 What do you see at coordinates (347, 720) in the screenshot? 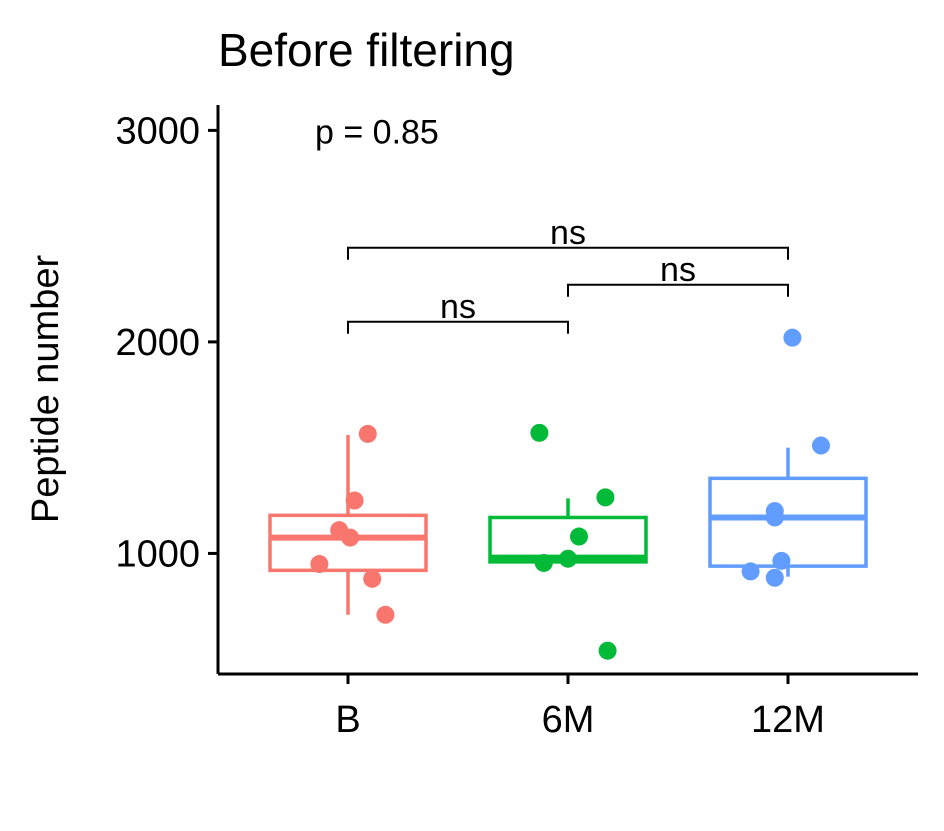
I see `x-tick-label-b: B` at bounding box center [347, 720].